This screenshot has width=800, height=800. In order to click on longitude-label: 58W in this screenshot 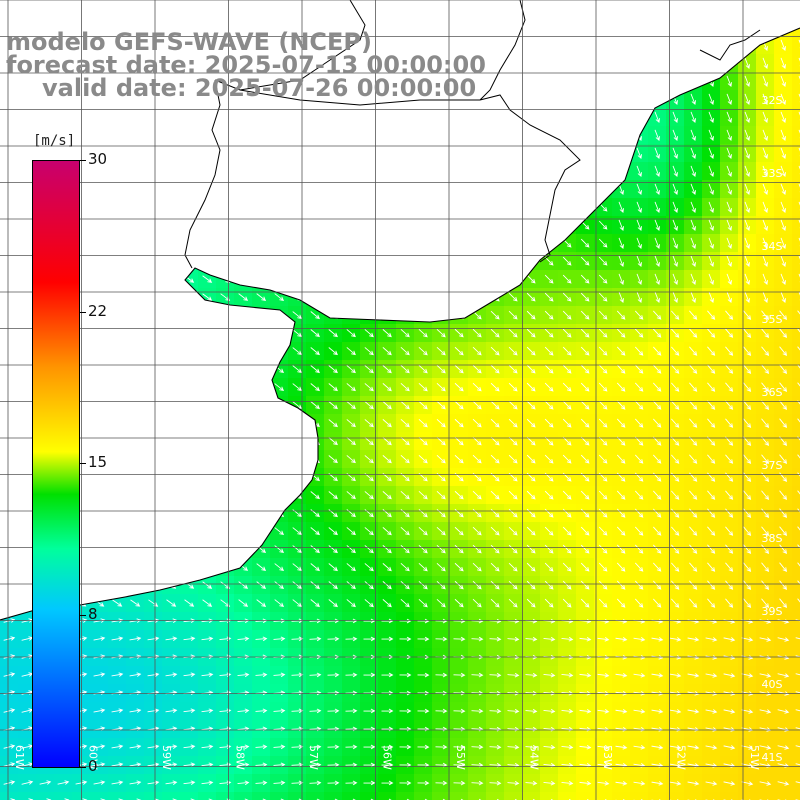, I will do `click(240, 757)`.